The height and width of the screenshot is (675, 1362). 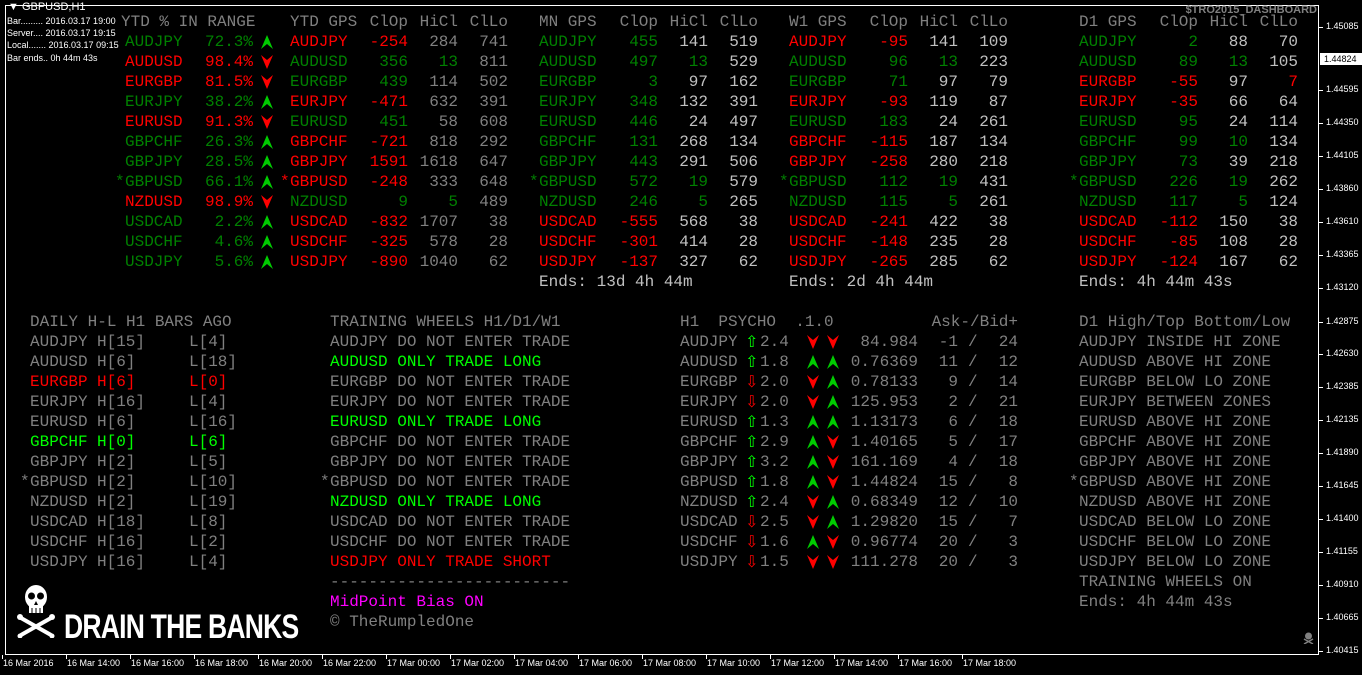 What do you see at coordinates (888, 242) in the screenshot?
I see `gps-cell: -148` at bounding box center [888, 242].